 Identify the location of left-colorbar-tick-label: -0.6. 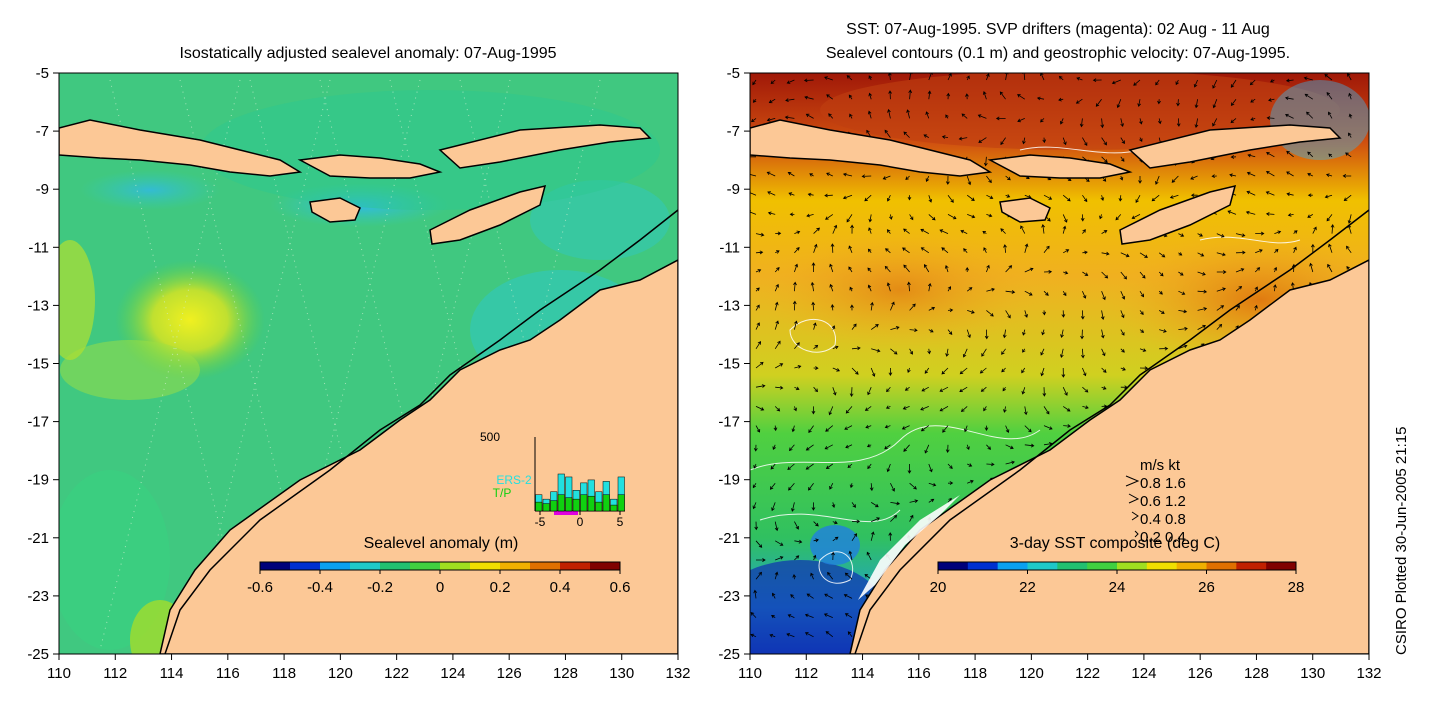
(260, 587).